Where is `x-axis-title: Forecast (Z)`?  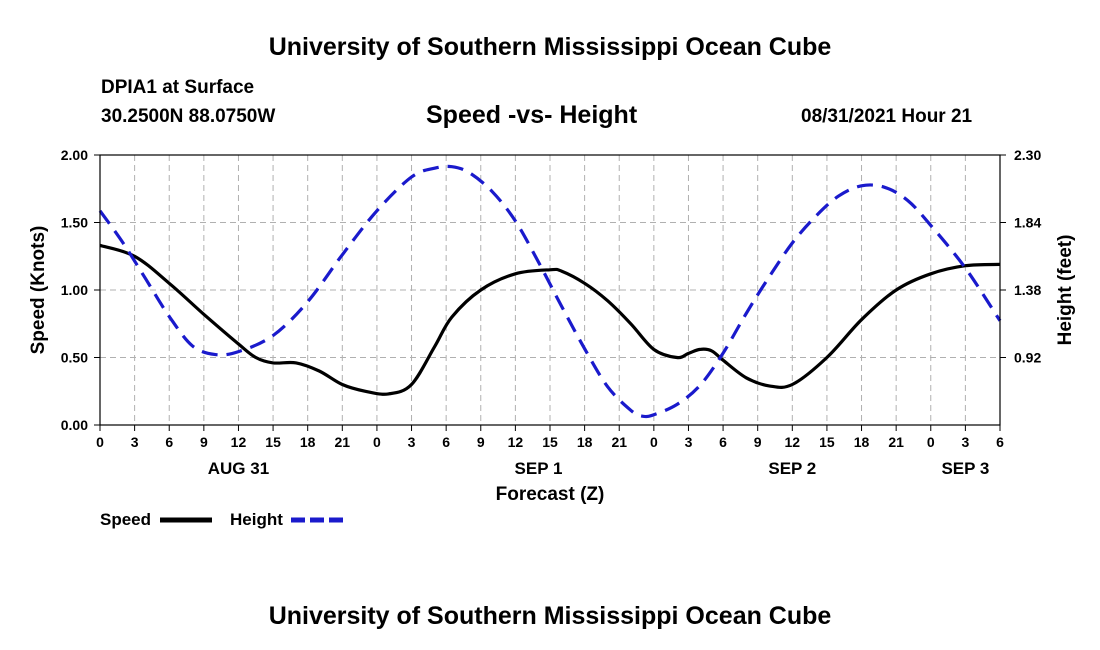 x-axis-title: Forecast (Z) is located at coordinates (550, 494).